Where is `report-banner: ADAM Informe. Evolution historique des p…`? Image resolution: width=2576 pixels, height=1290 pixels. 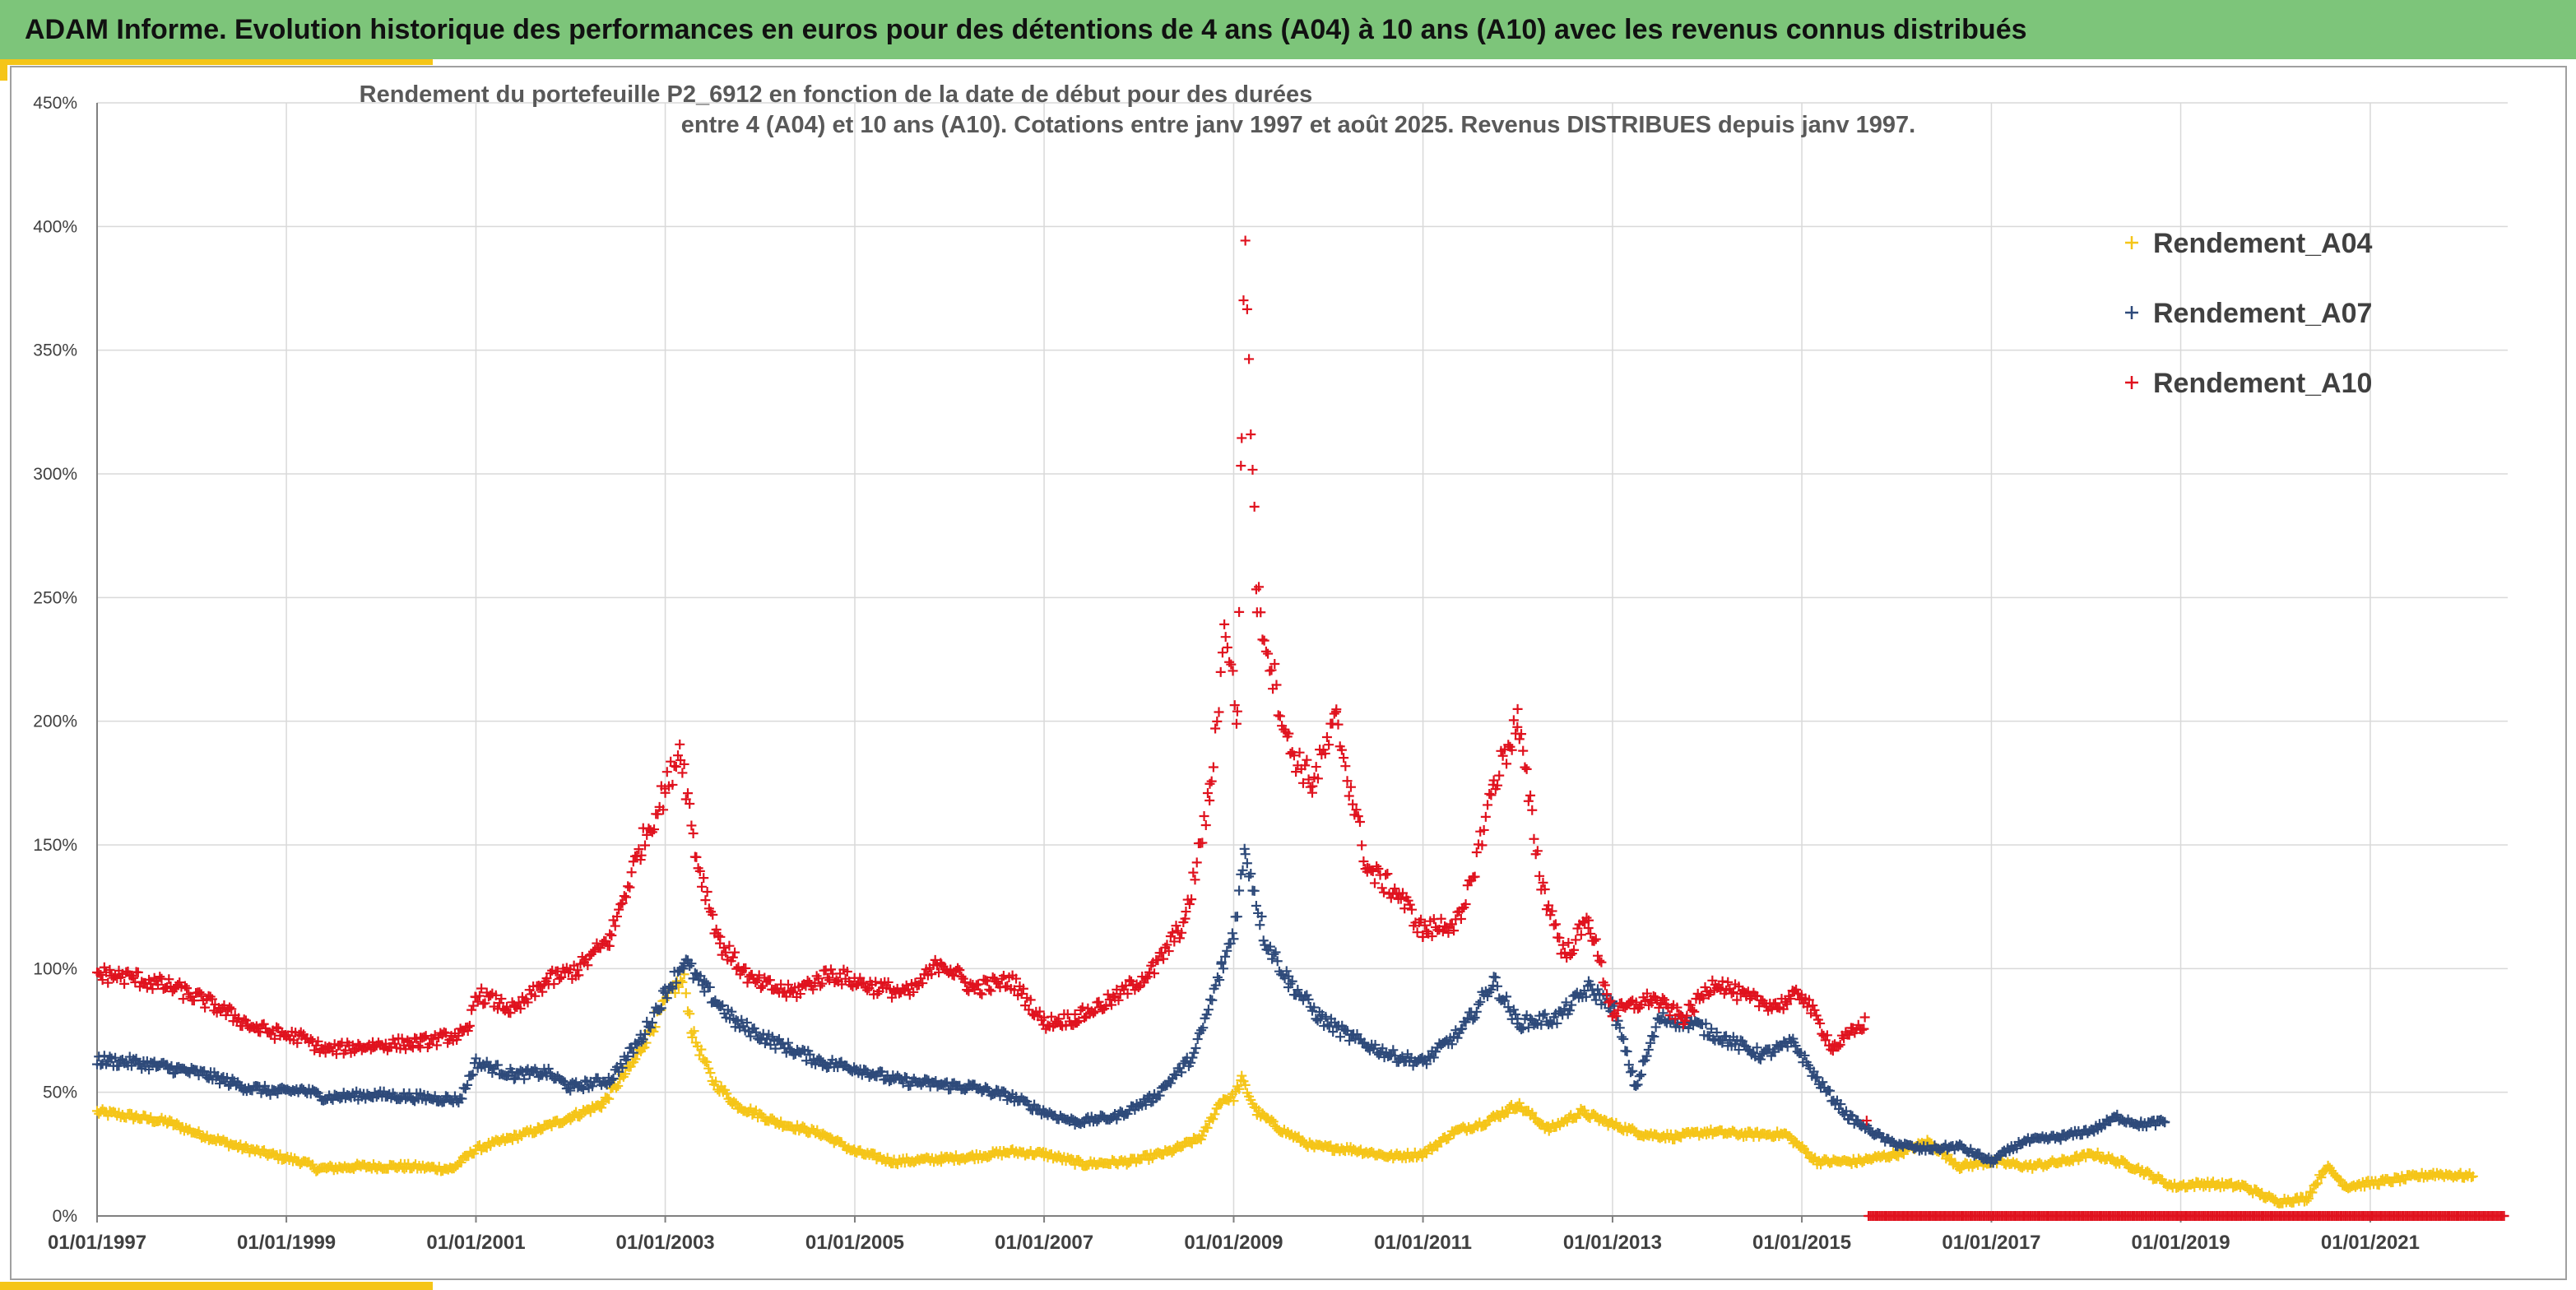
report-banner: ADAM Informe. Evolution historique des p… is located at coordinates (1288, 29).